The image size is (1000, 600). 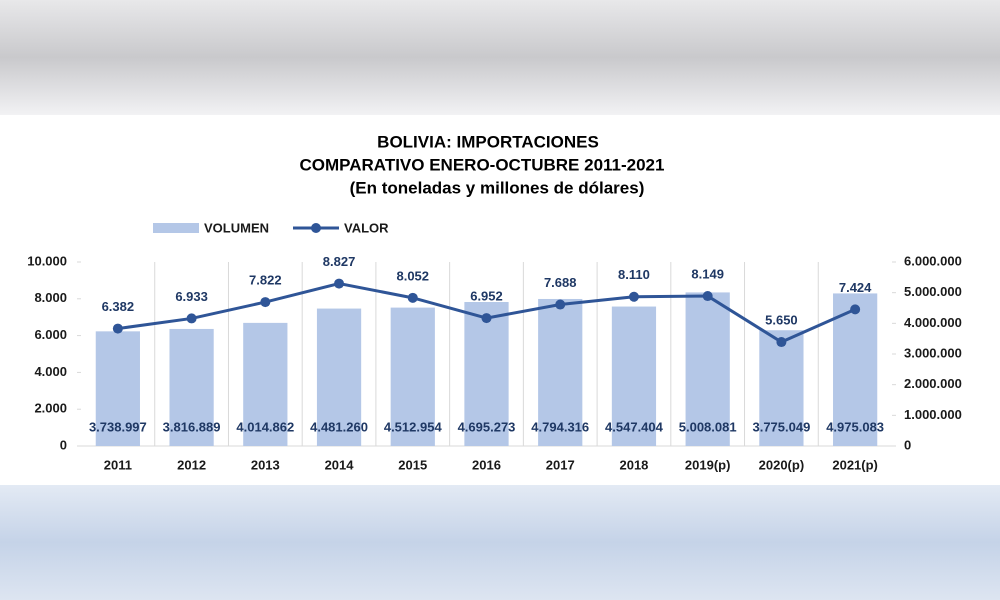 I want to click on y-tick-label: 2.000, so click(x=50, y=408).